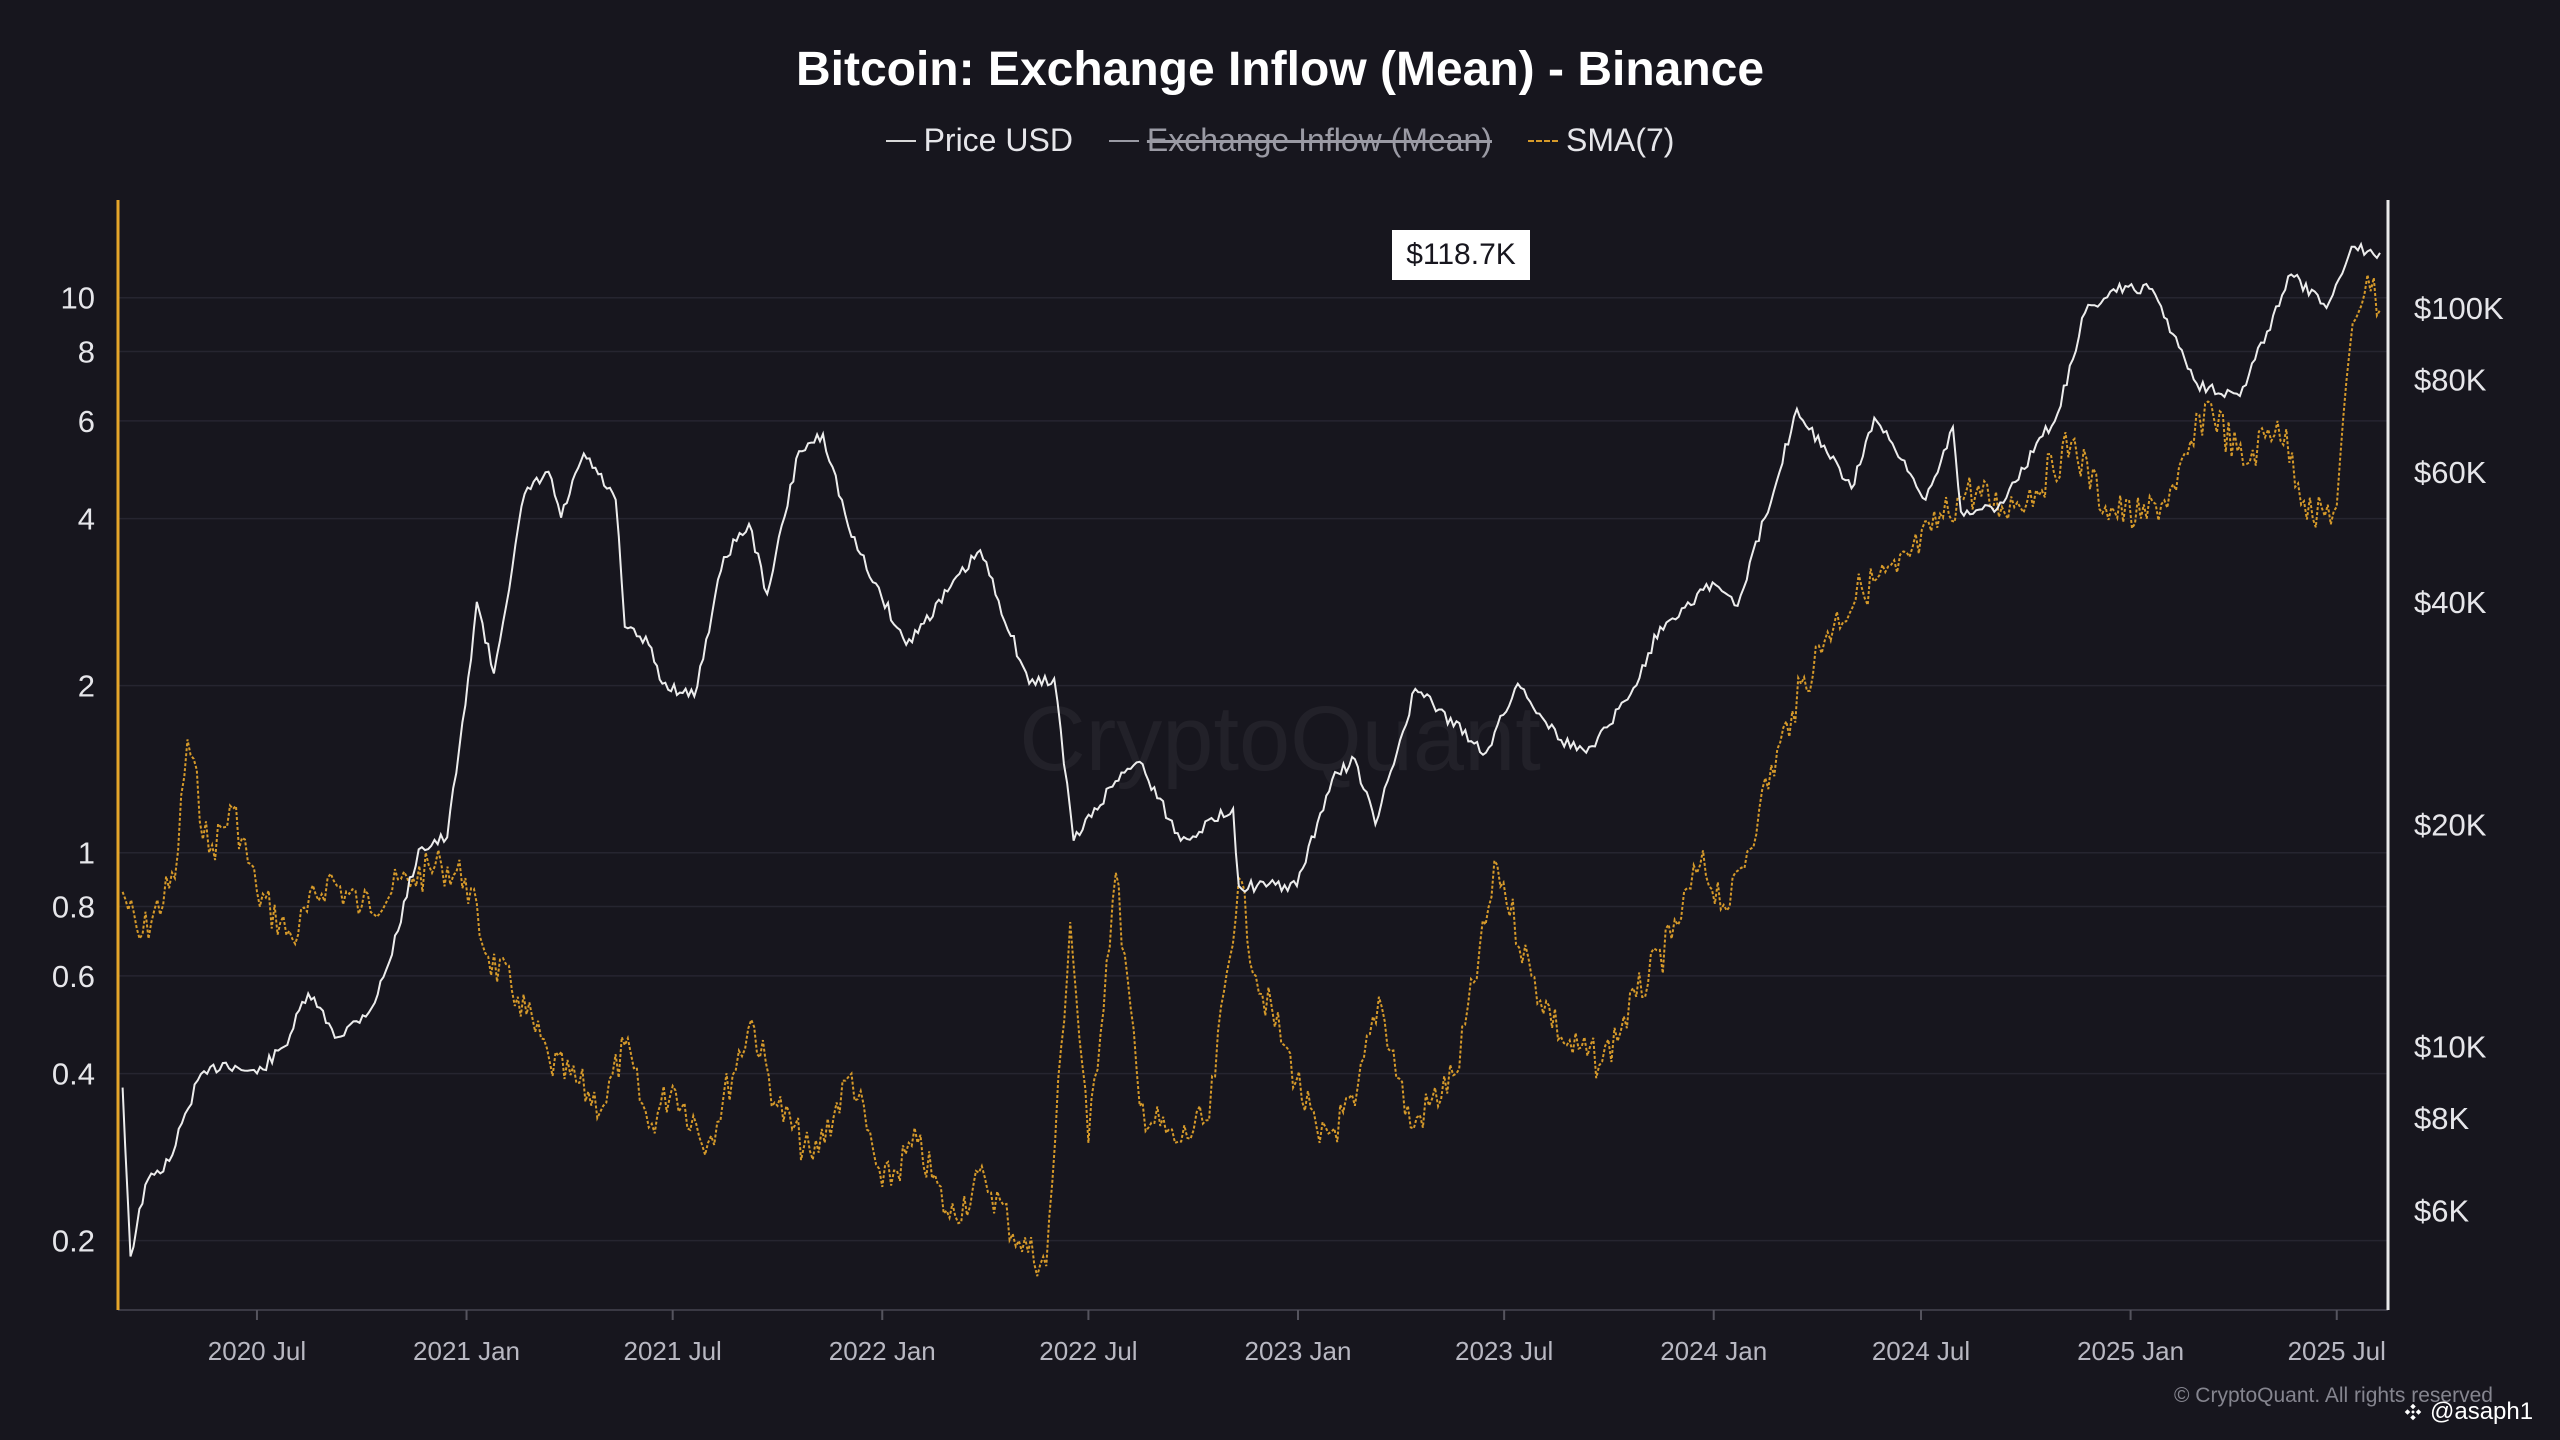  What do you see at coordinates (2450, 472) in the screenshot?
I see `y-right-tick-label: $60K` at bounding box center [2450, 472].